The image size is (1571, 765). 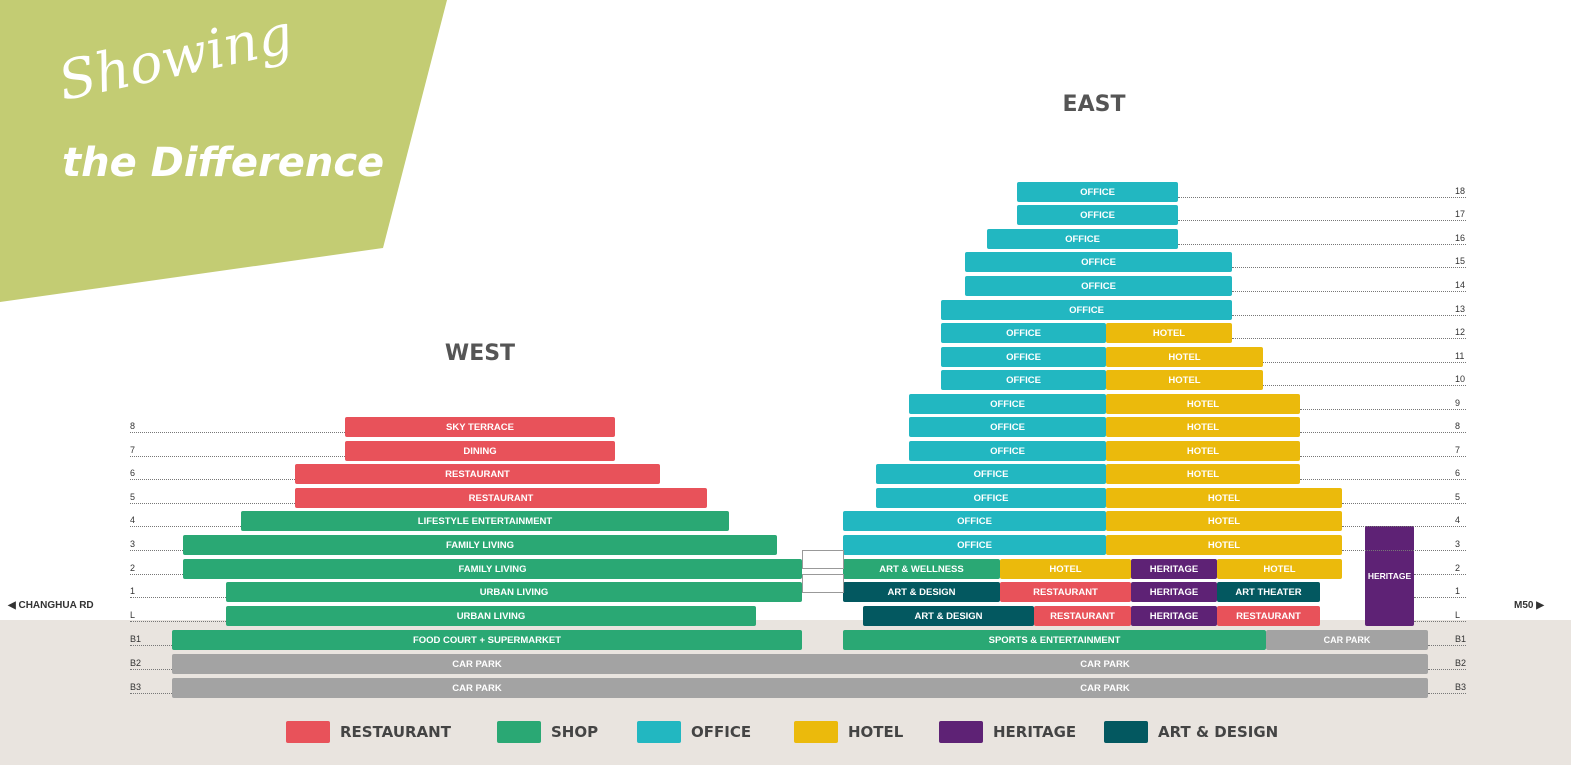 I want to click on east-heading: EAST, so click(x=1094, y=104).